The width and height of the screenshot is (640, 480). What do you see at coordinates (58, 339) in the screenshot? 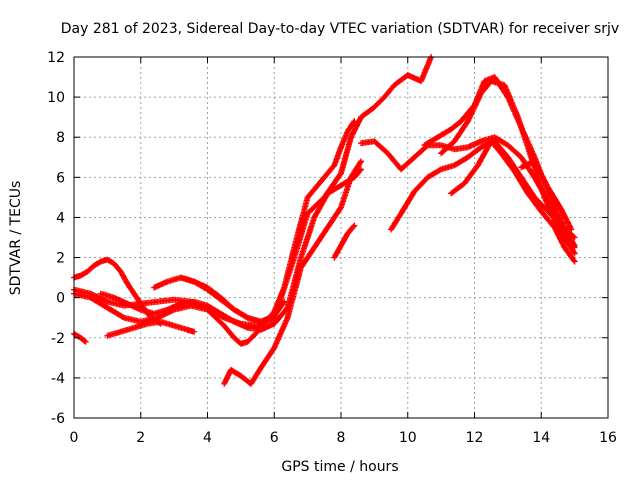
I see `y-tick-label: -2` at bounding box center [58, 339].